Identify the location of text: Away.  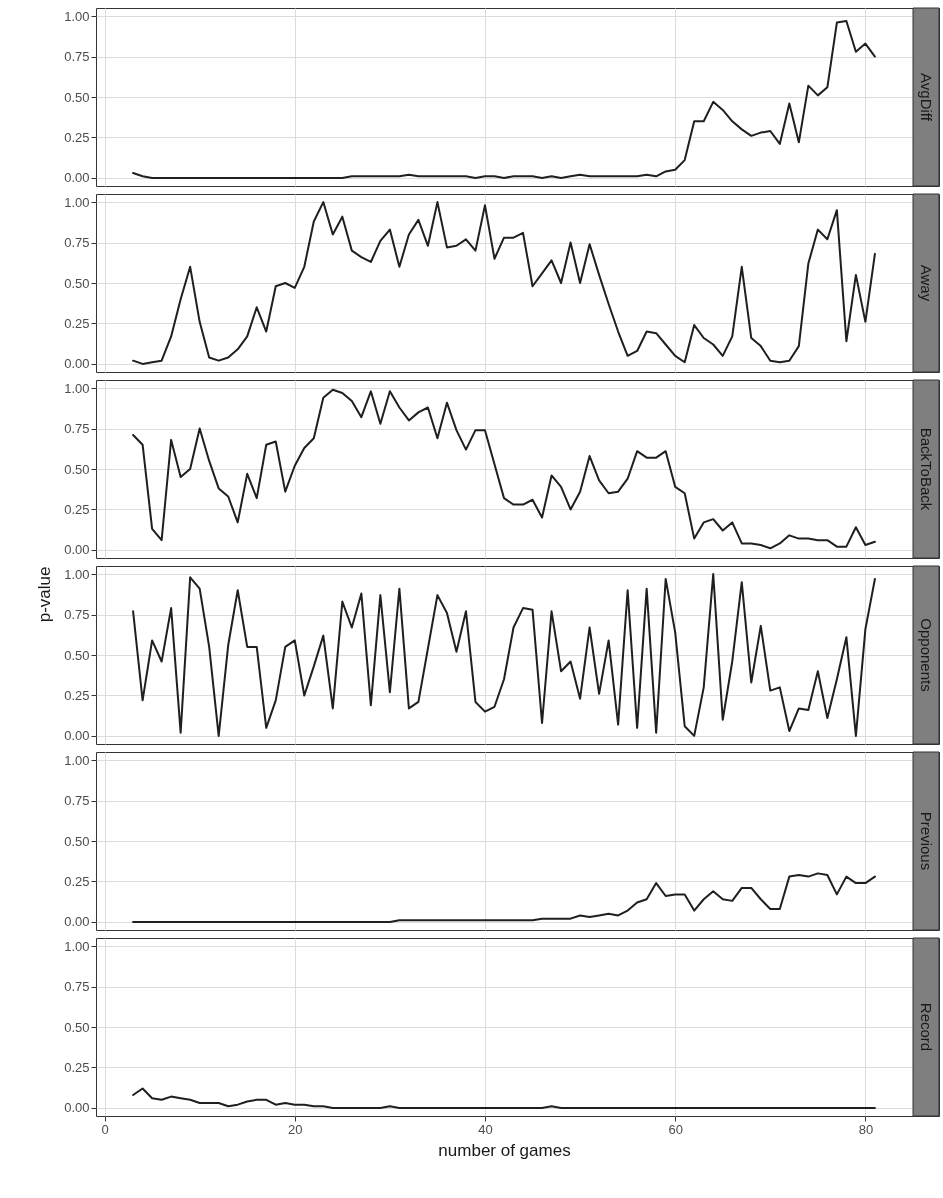
(926, 283).